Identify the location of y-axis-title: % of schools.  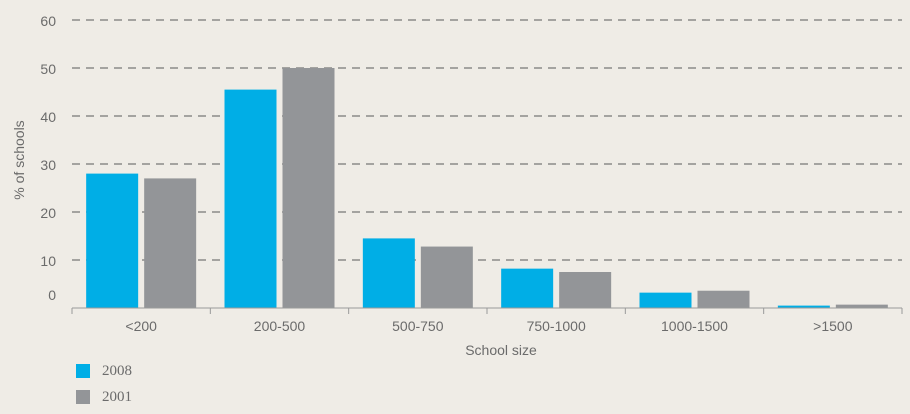
(19, 159).